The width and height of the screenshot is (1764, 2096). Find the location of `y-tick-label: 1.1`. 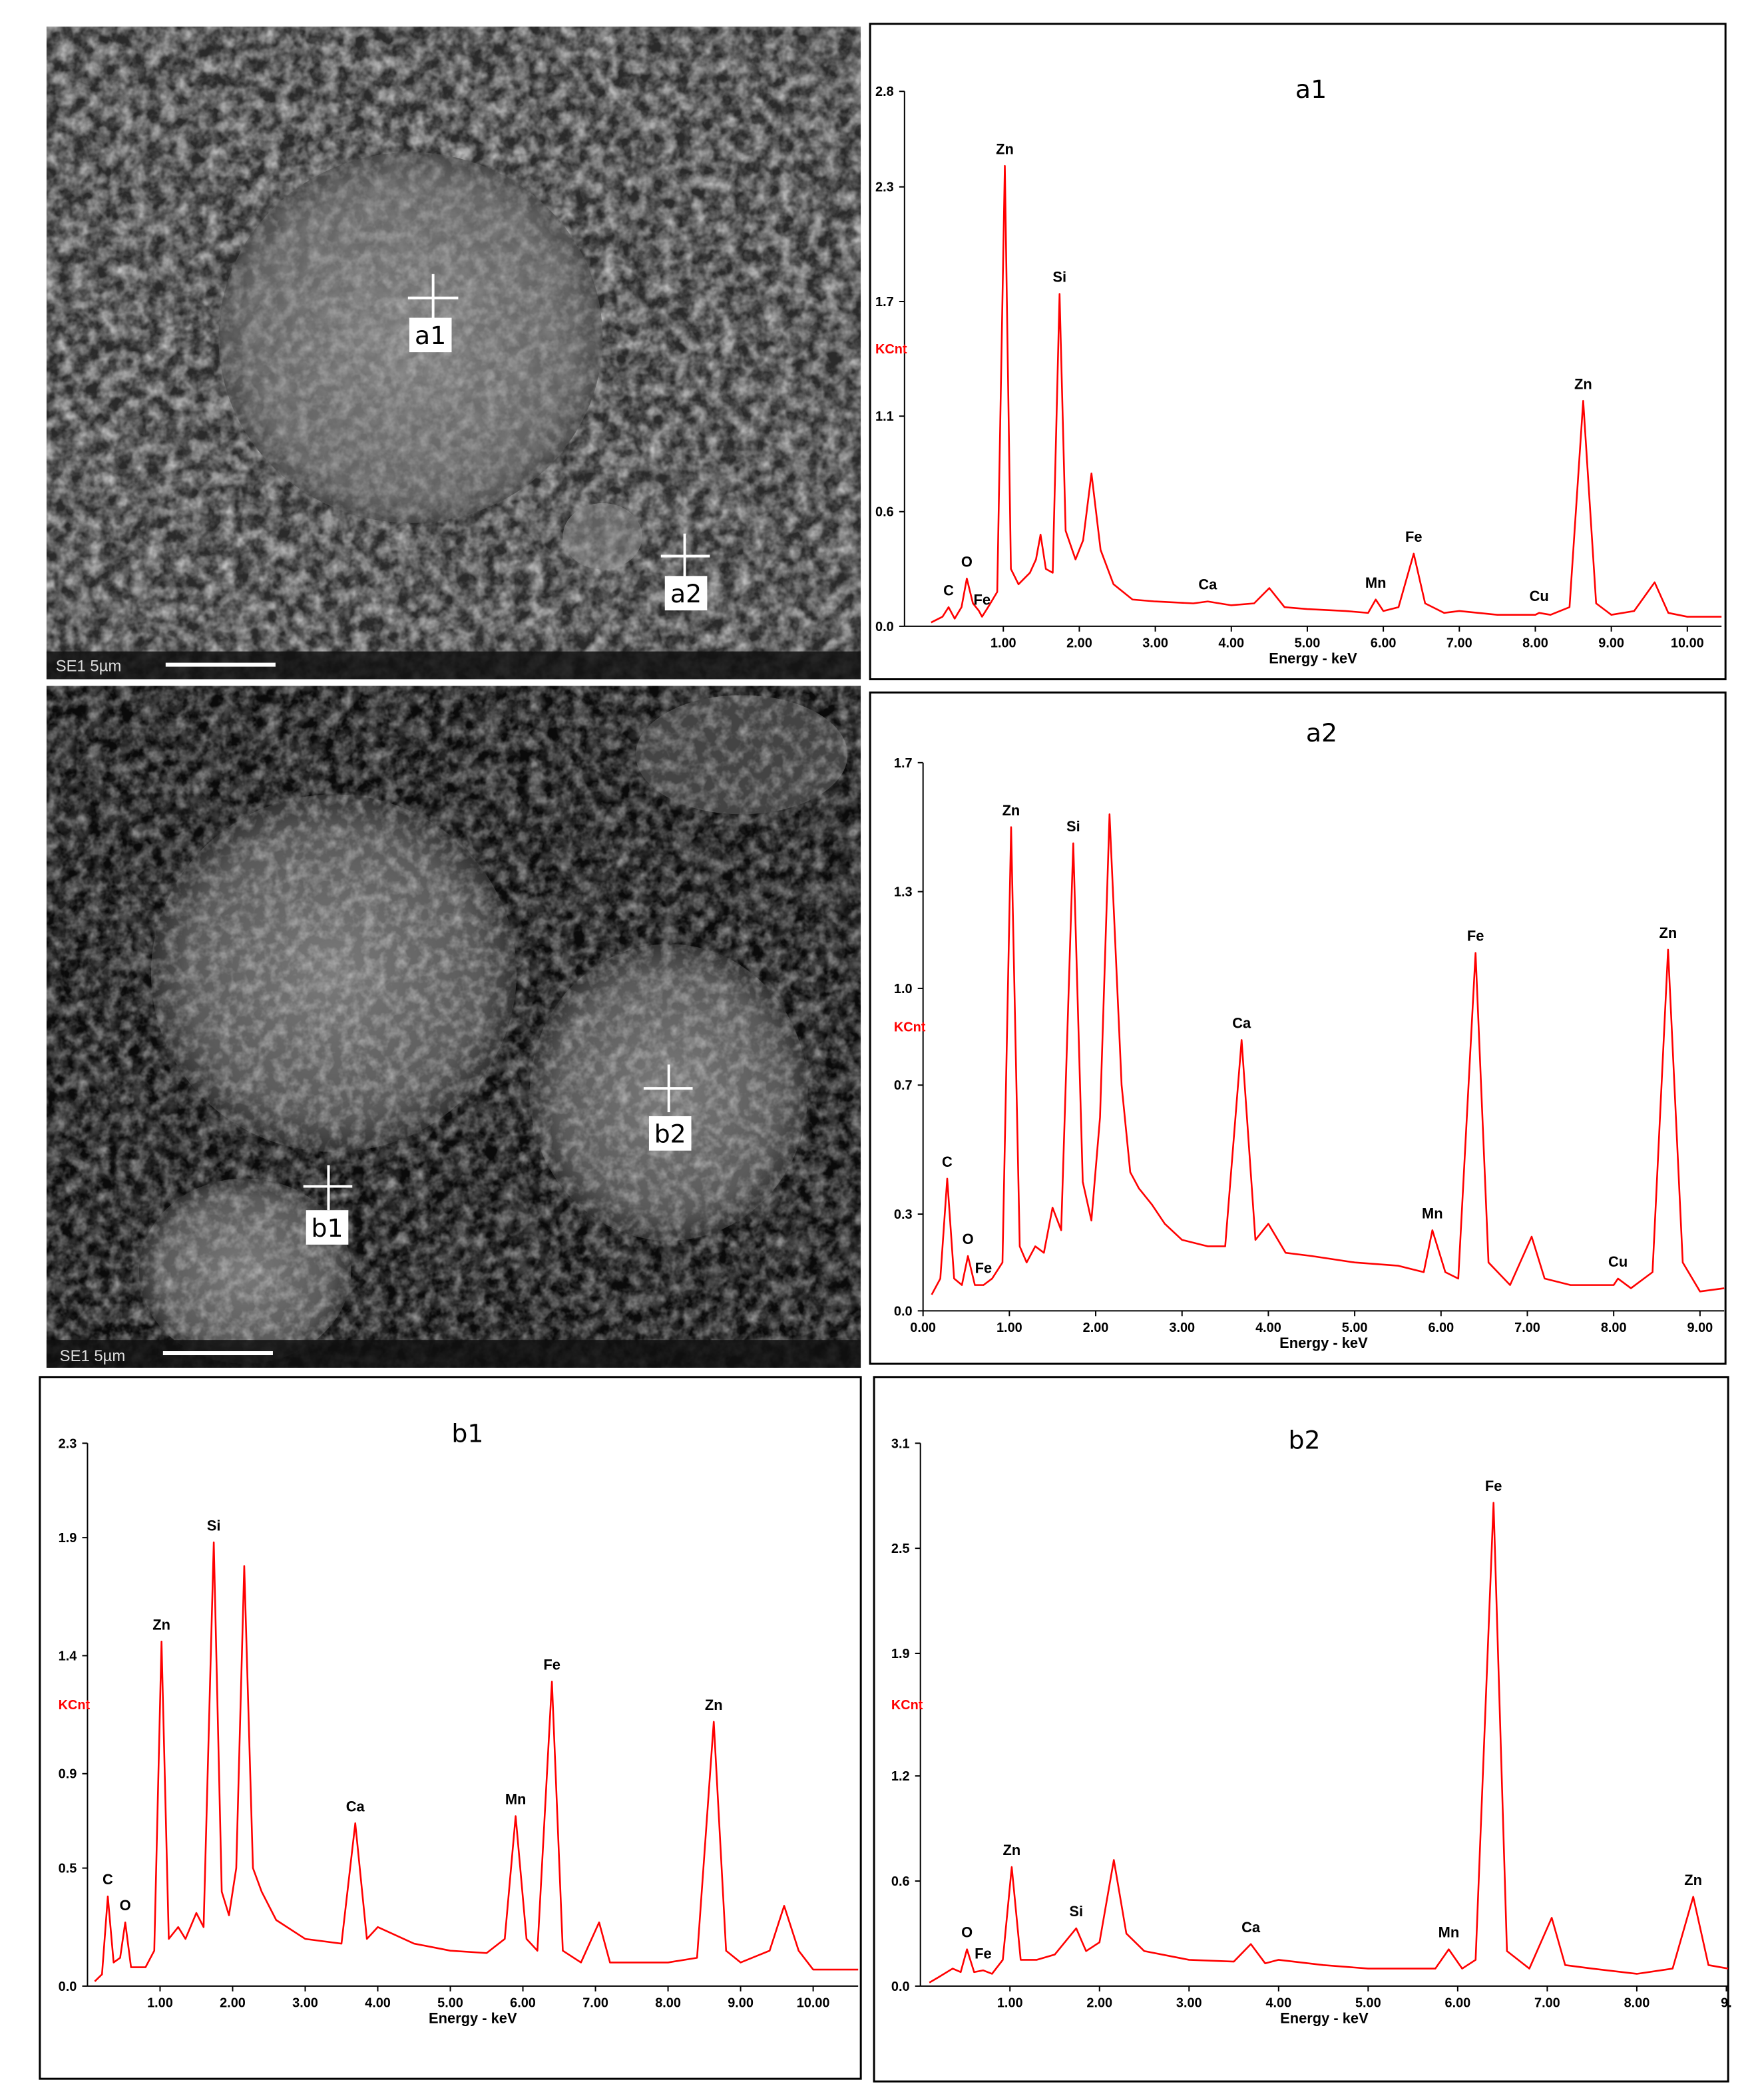

y-tick-label: 1.1 is located at coordinates (884, 416).